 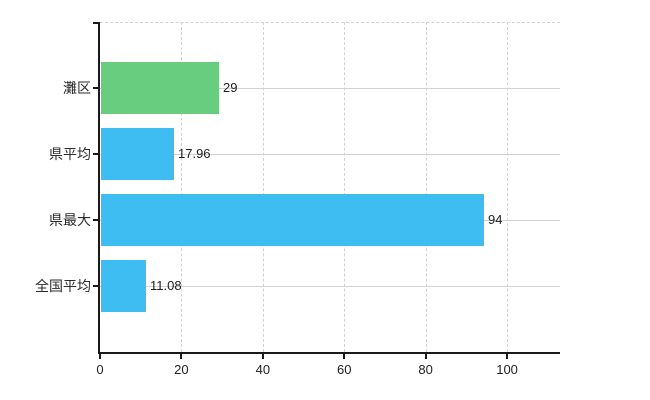 I want to click on bar-value-label: 29, so click(x=230, y=87).